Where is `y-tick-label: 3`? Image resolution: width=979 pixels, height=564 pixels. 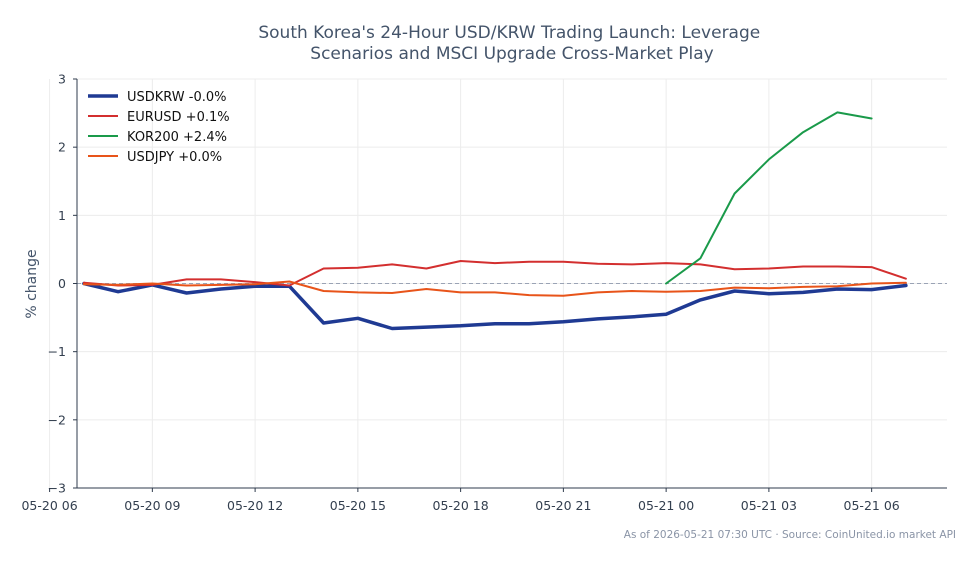 y-tick-label: 3 is located at coordinates (62, 79).